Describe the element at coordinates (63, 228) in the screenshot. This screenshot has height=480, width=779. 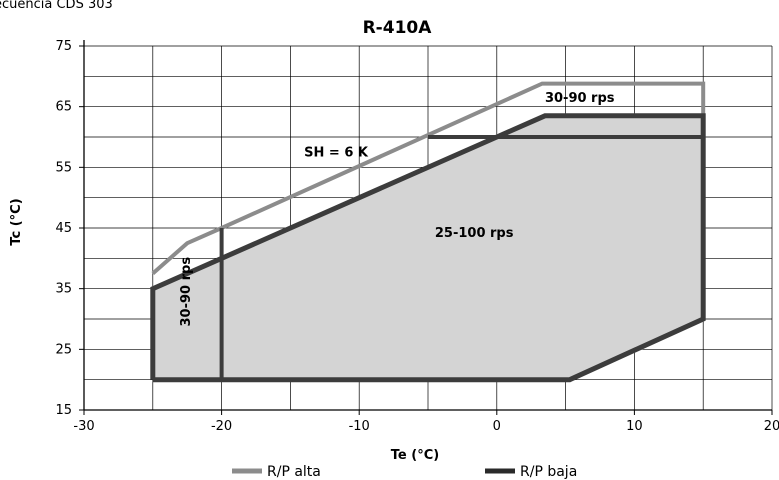
I see `y-tick-label: 45` at that location.